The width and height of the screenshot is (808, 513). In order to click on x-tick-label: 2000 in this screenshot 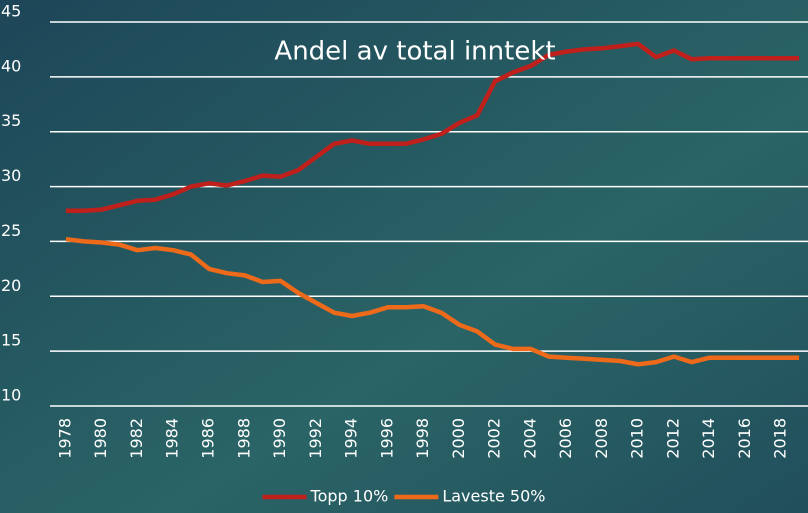, I will do `click(458, 438)`.